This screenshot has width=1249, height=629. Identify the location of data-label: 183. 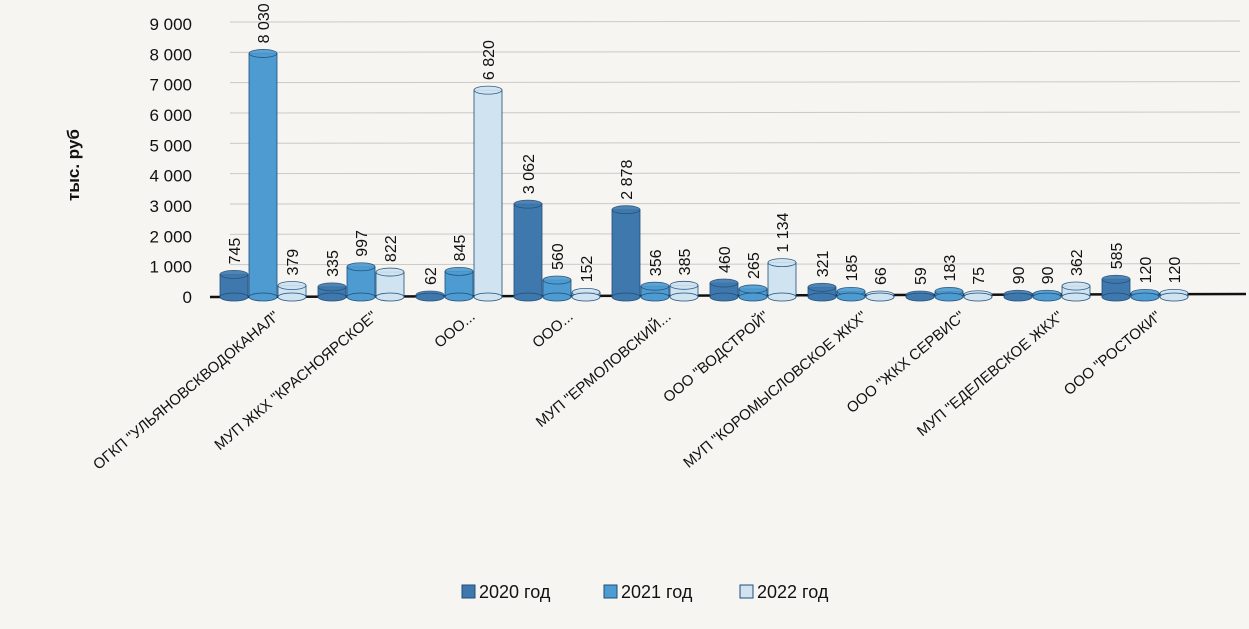
(950, 268).